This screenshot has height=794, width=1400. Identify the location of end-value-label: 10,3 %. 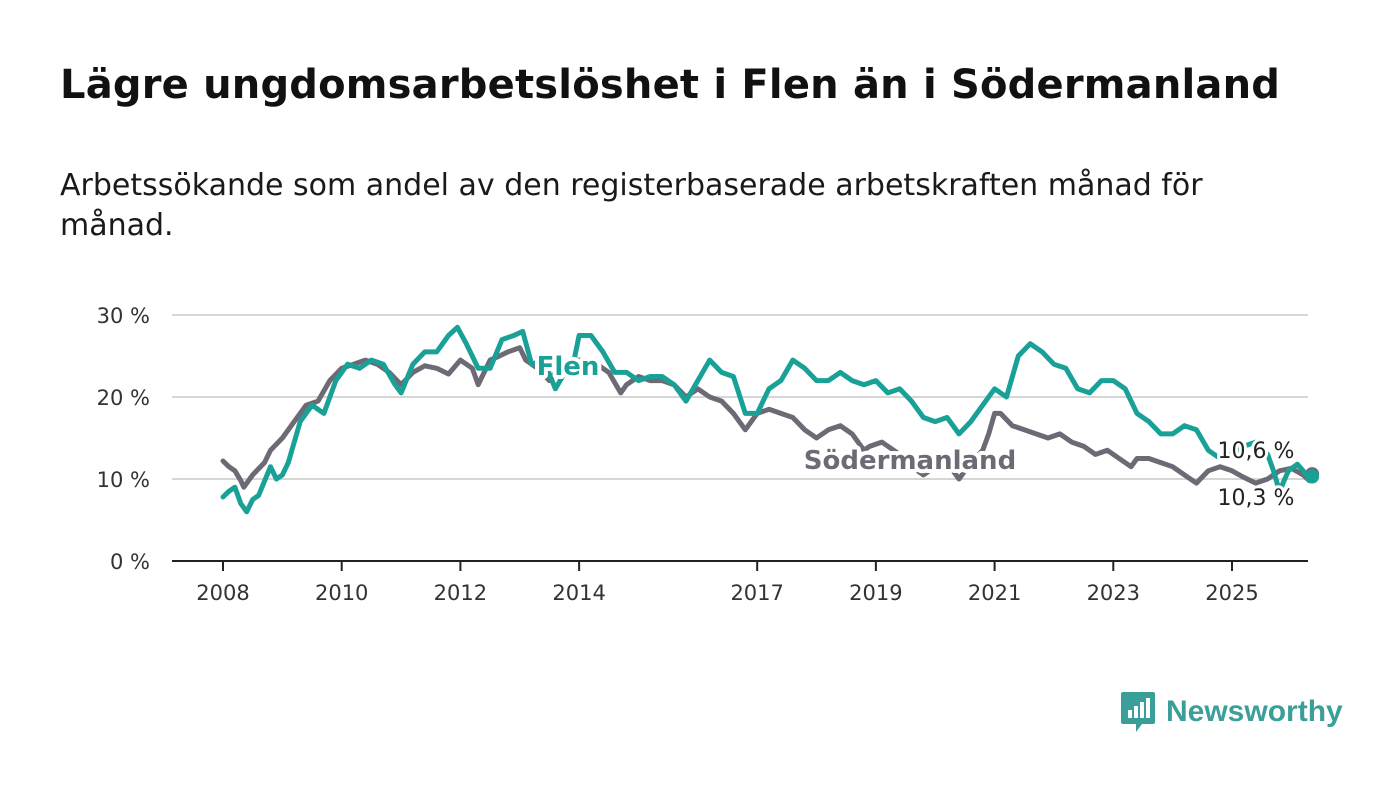
(1256, 498).